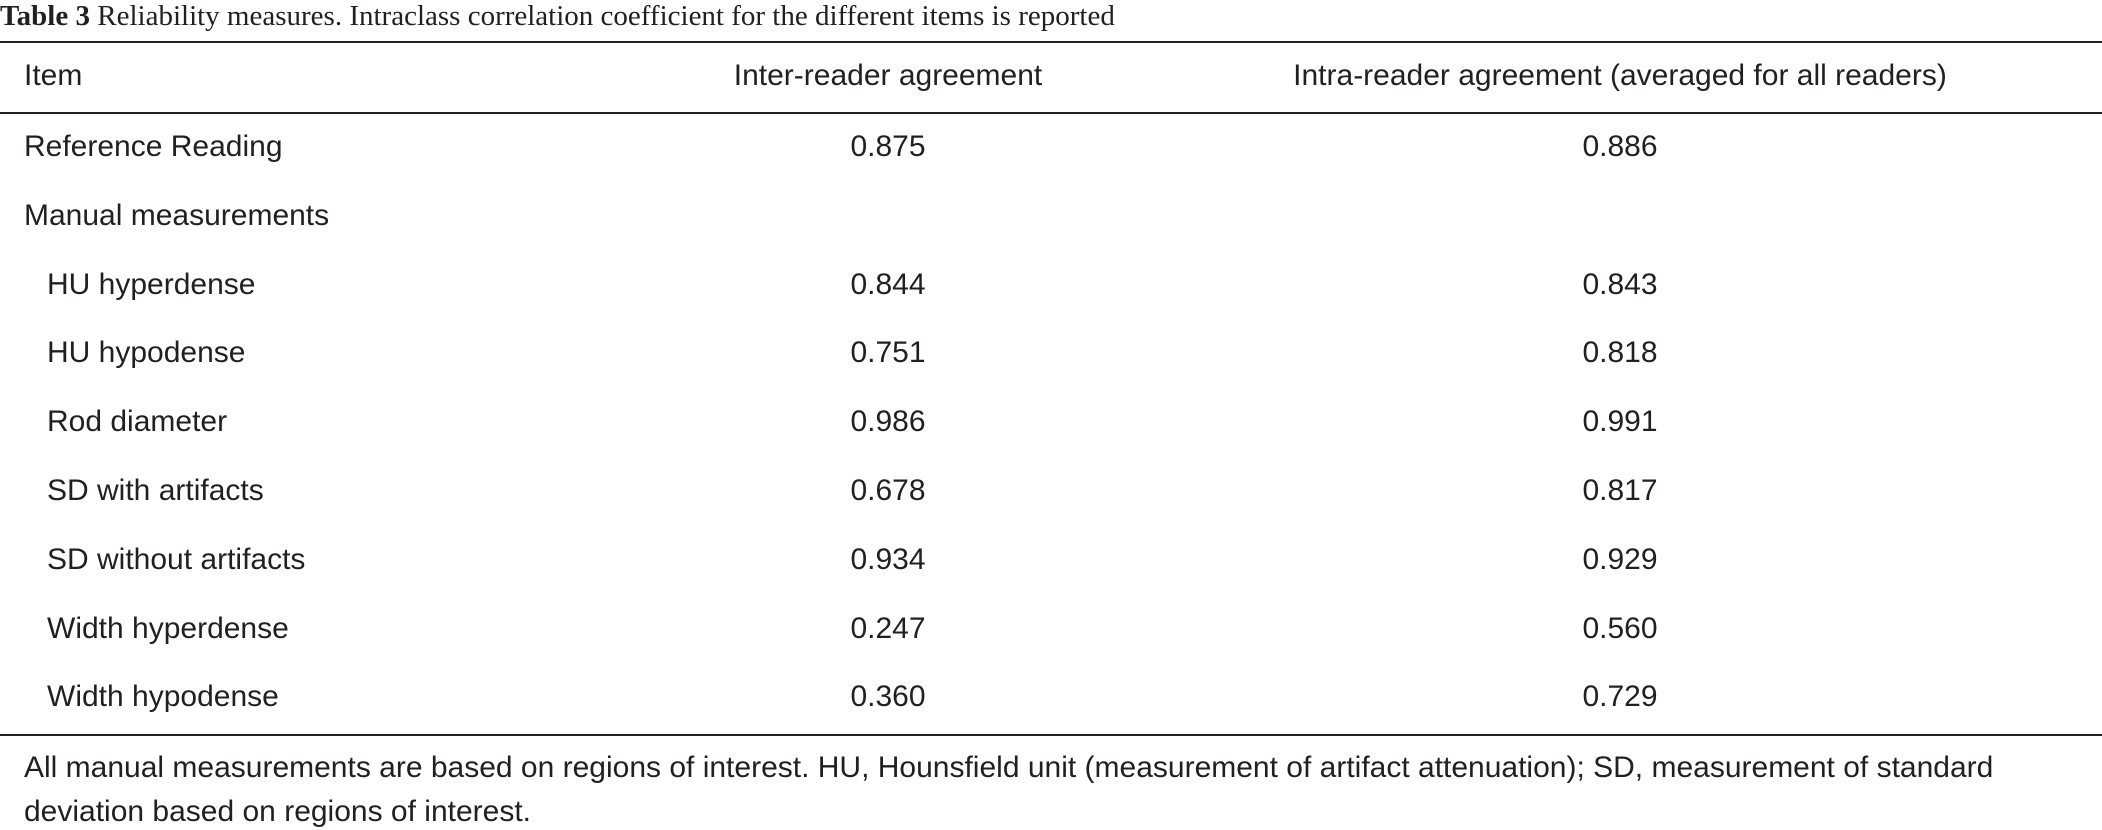  Describe the element at coordinates (1051, 113) in the screenshot. I see `header-rule` at that location.